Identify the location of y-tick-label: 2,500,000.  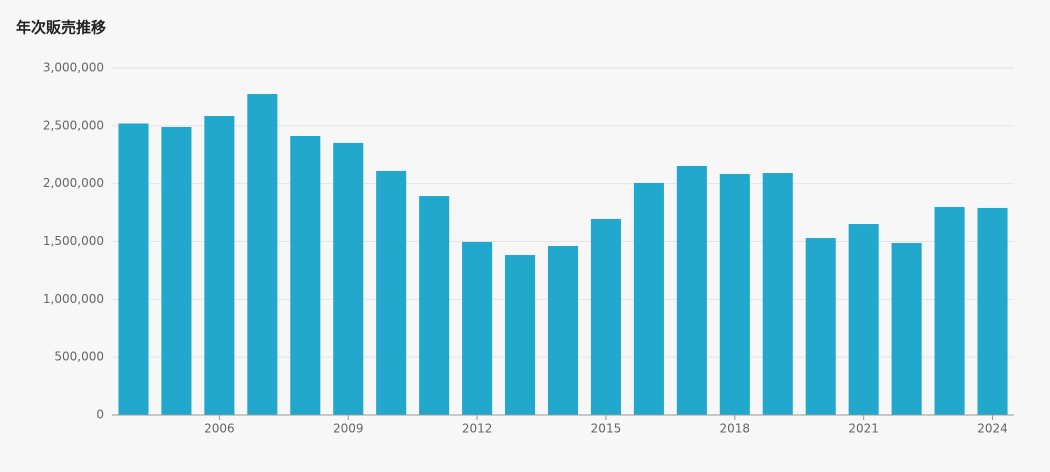
(73, 125).